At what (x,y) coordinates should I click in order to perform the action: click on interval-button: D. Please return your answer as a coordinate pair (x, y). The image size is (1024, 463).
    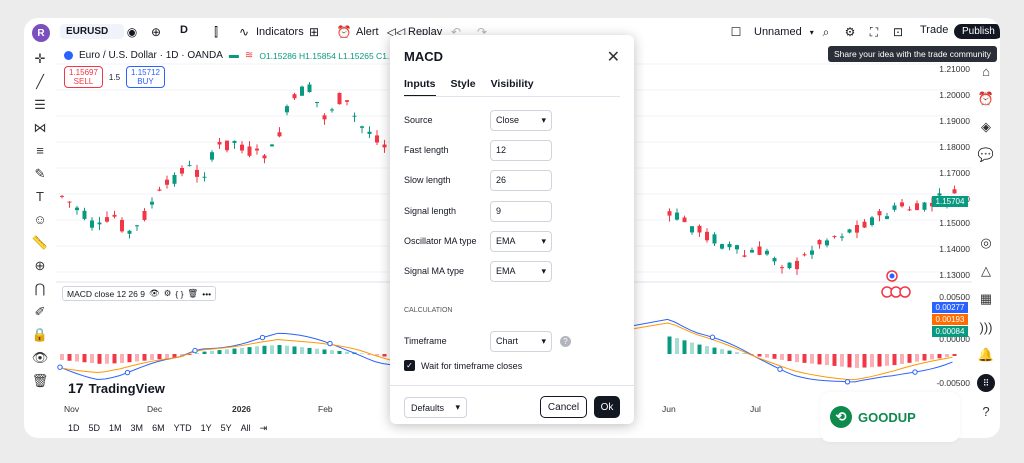
    Looking at the image, I should click on (184, 30).